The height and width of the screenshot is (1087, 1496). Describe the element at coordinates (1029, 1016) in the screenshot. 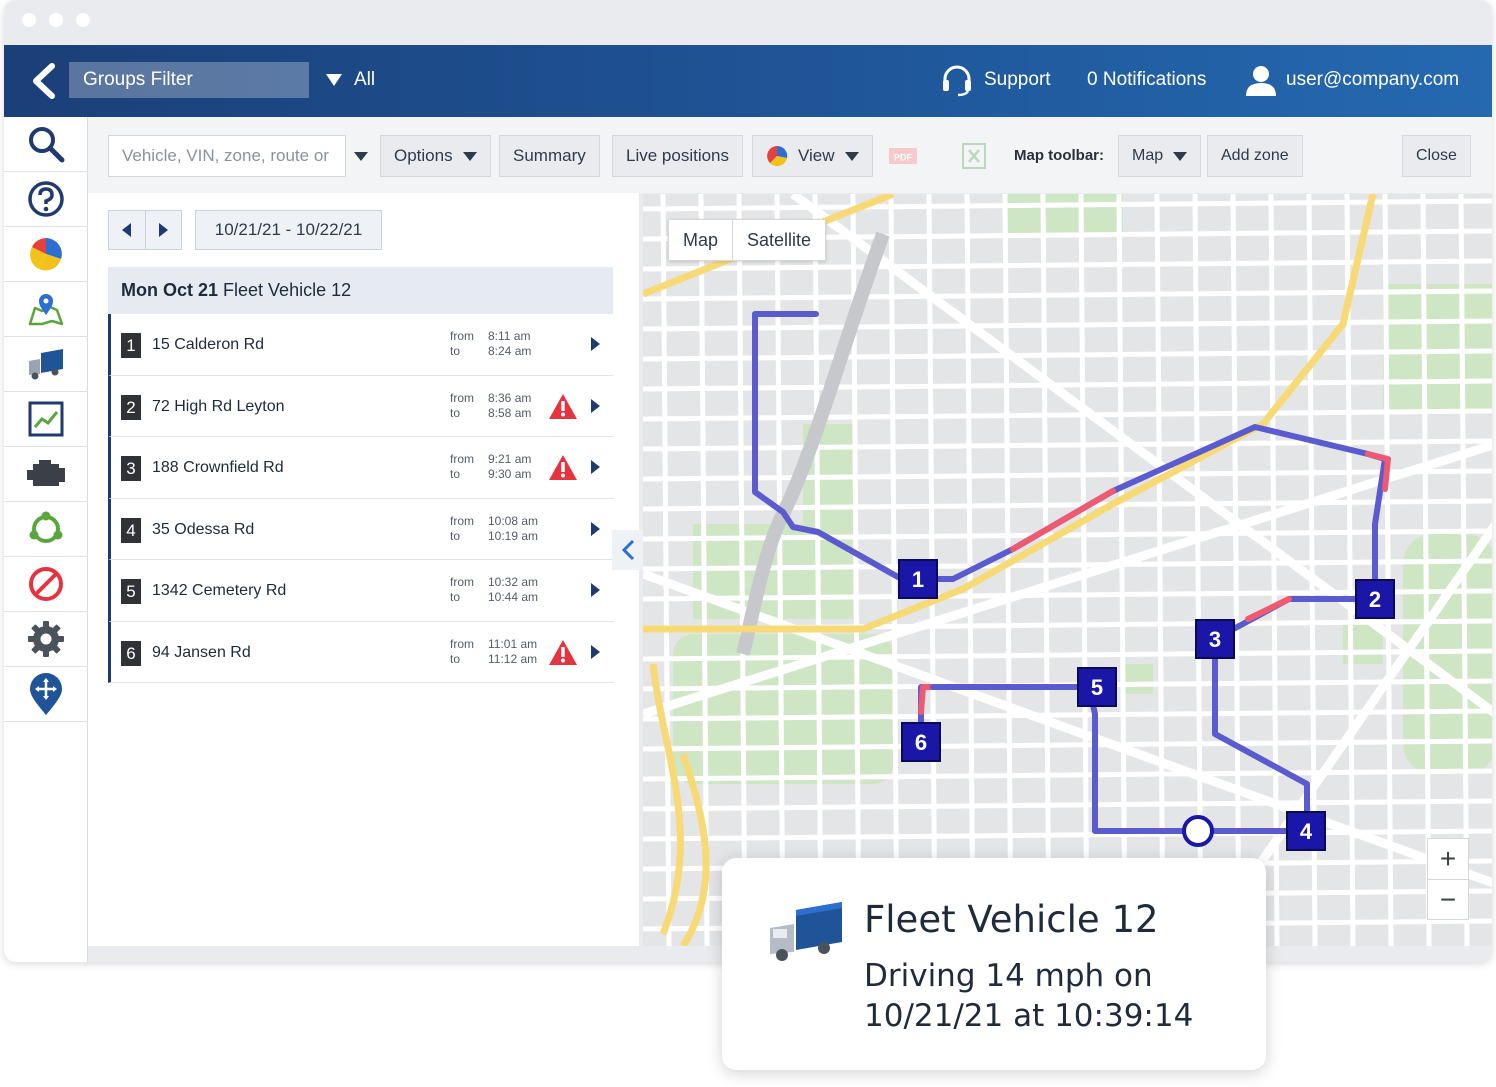

I see `popup-status-time: 10/21/21 at 10:39:14` at that location.